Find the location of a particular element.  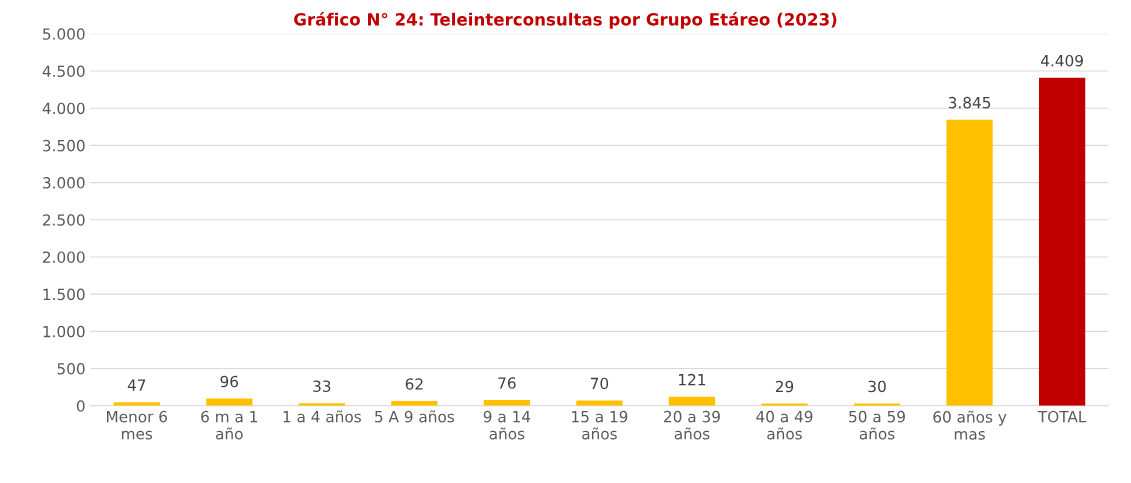

data-label: 76 is located at coordinates (507, 383).